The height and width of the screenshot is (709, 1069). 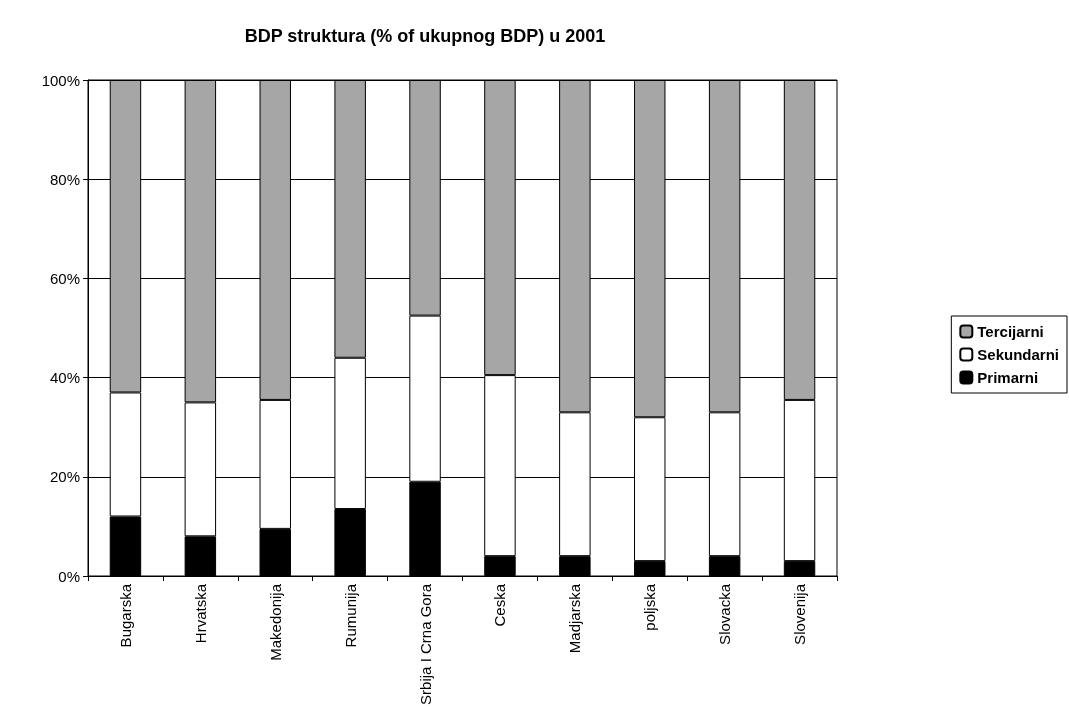 What do you see at coordinates (575, 618) in the screenshot?
I see `x-tick-label: Madjarska` at bounding box center [575, 618].